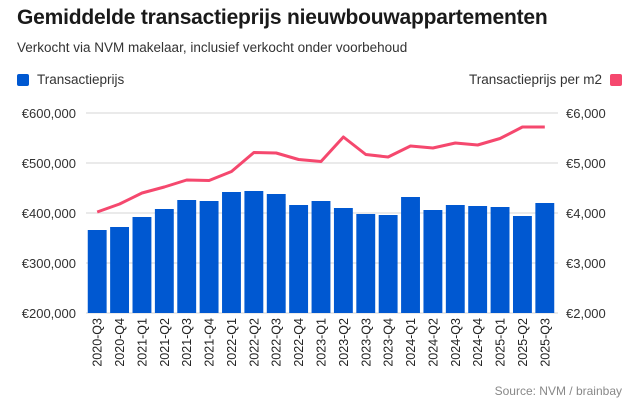  What do you see at coordinates (586, 113) in the screenshot?
I see `right-tick-label: €6,000` at bounding box center [586, 113].